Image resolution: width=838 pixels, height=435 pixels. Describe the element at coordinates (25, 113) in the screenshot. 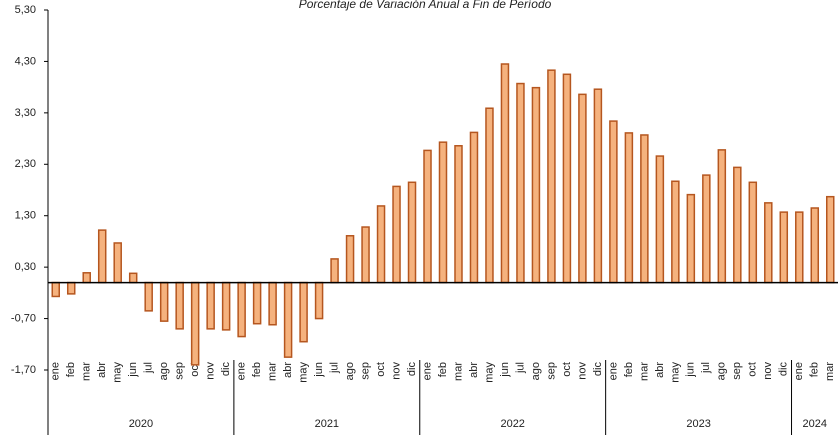

I see `y-tick-label: 3,30` at that location.